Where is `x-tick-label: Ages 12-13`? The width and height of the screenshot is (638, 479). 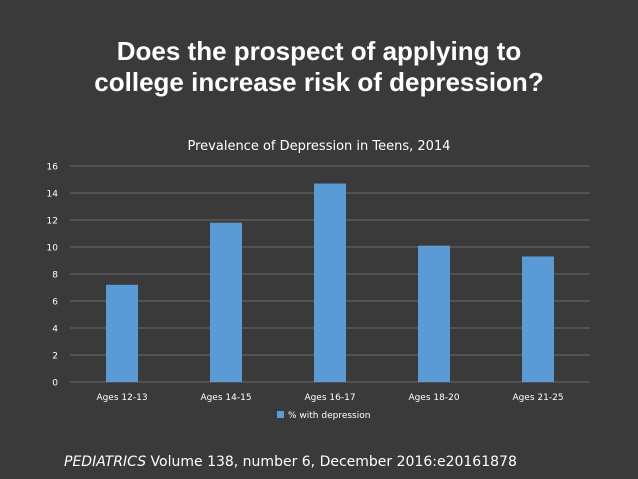
x-tick-label: Ages 12-13 is located at coordinates (121, 398).